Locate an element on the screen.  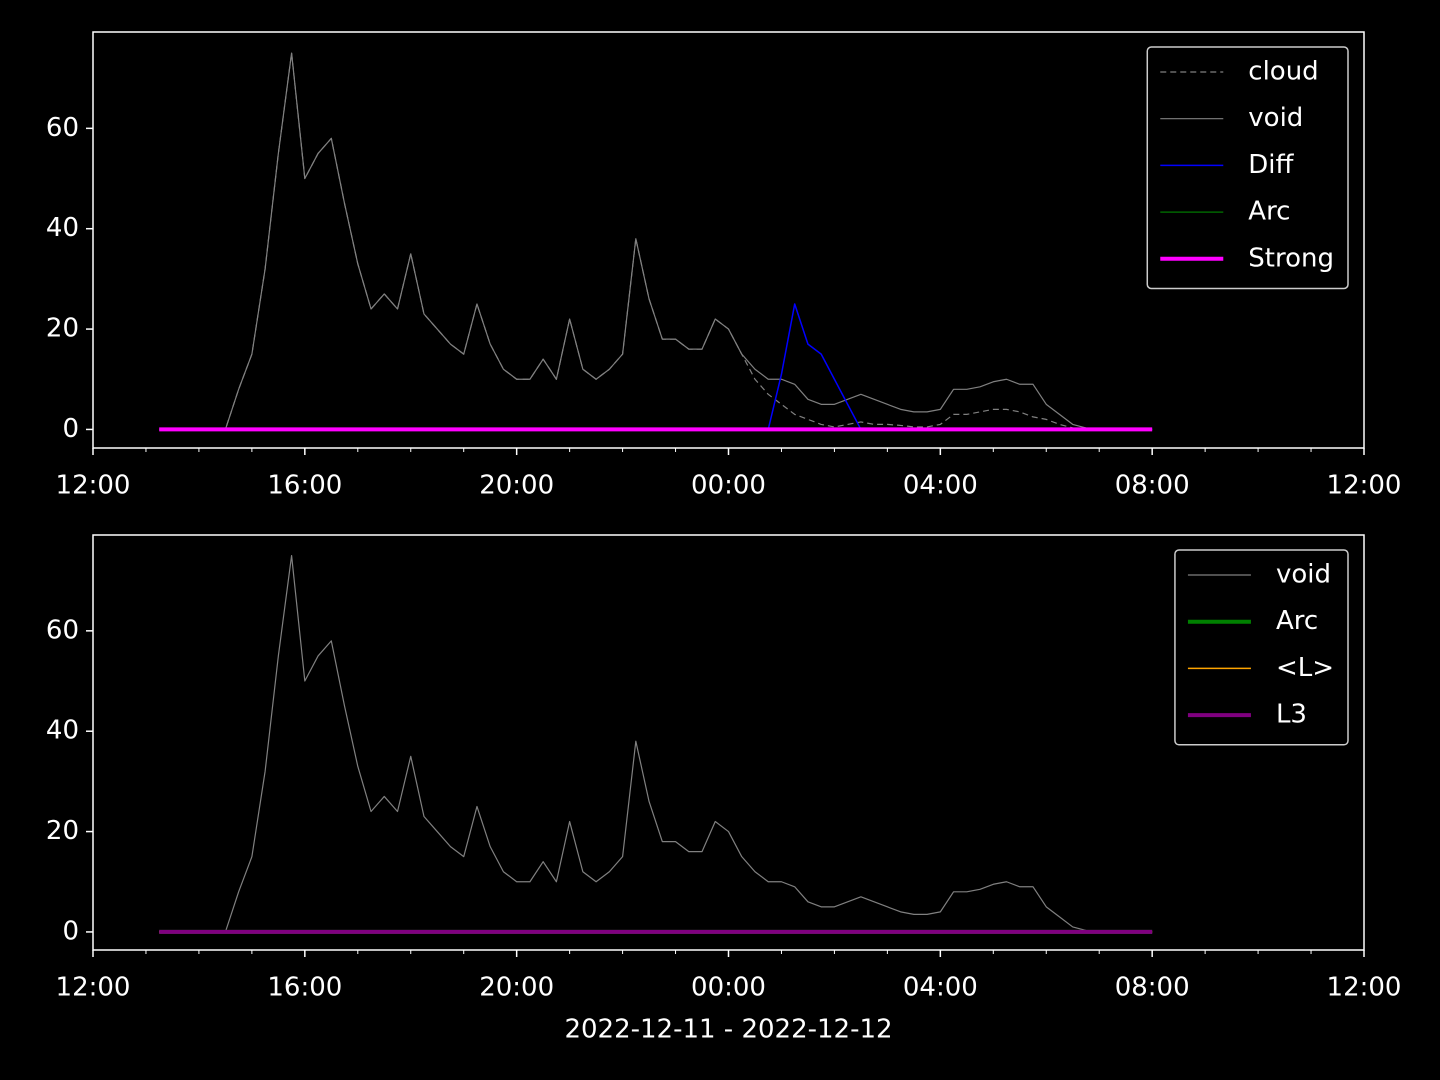
x-axis-label: 2022-12-11 - 2022-12-12 is located at coordinates (728, 1030).